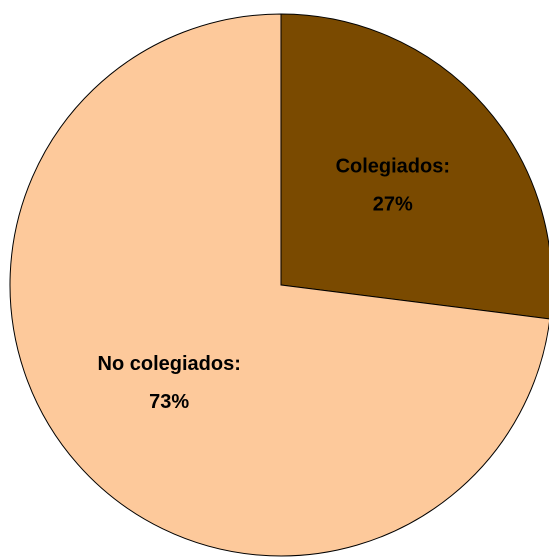 Image resolution: width=549 pixels, height=558 pixels. I want to click on slice-value: 73%, so click(169, 402).